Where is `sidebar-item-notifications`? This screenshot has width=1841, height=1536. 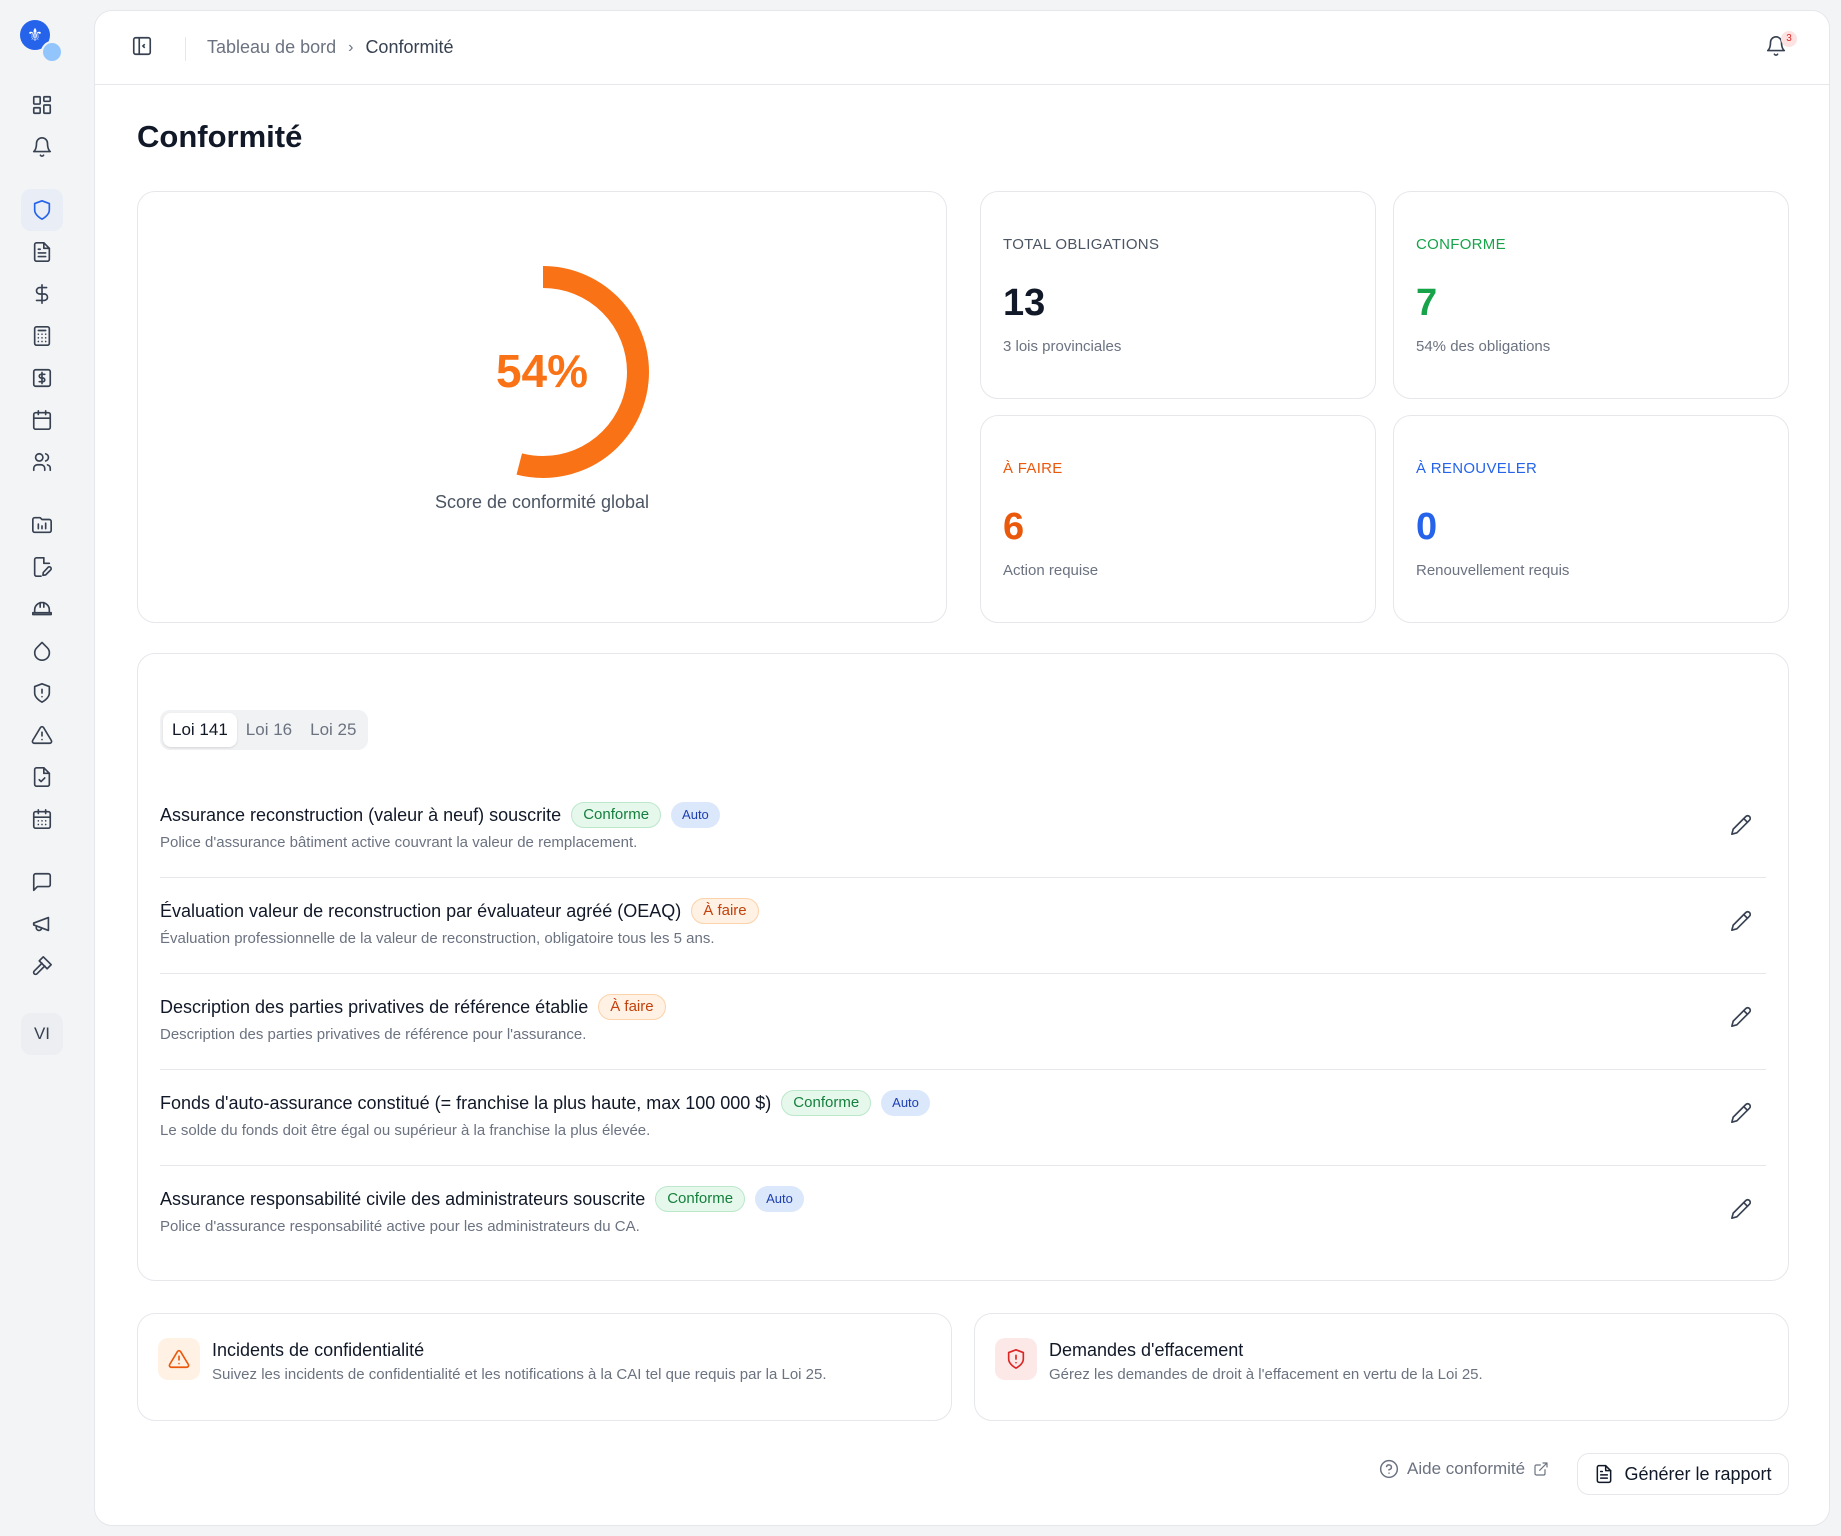 sidebar-item-notifications is located at coordinates (42, 147).